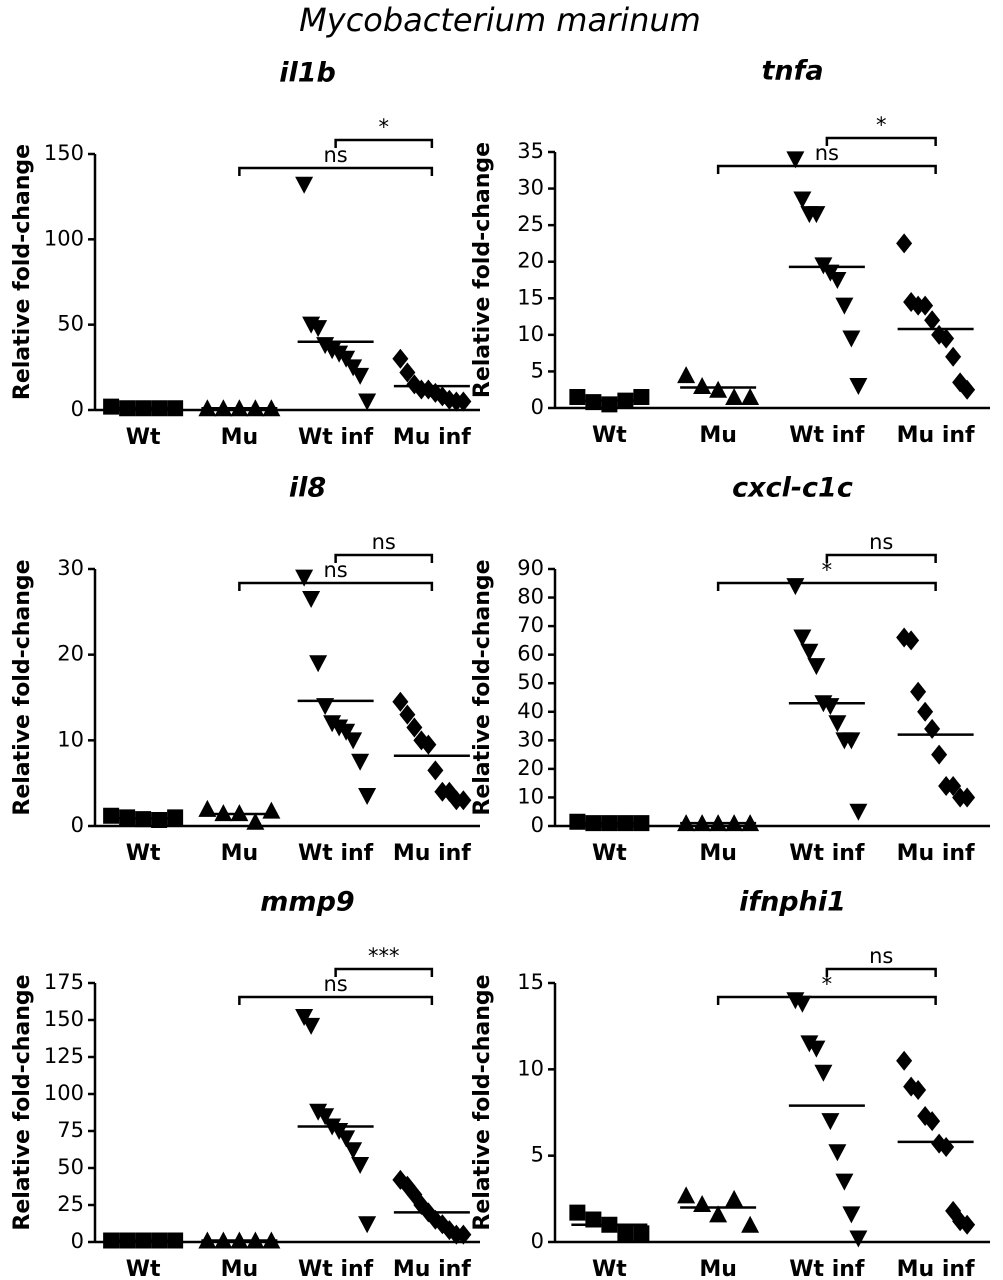  What do you see at coordinates (530, 297) in the screenshot?
I see `y-tick-label: 15` at bounding box center [530, 297].